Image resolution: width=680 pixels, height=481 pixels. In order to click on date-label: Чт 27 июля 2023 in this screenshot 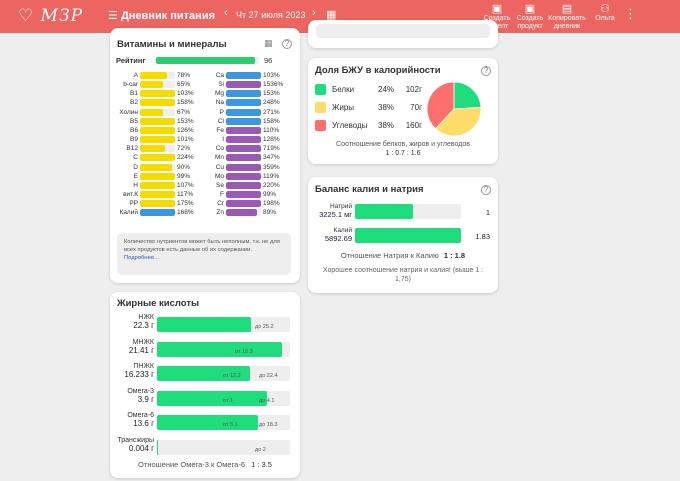, I will do `click(271, 15)`.